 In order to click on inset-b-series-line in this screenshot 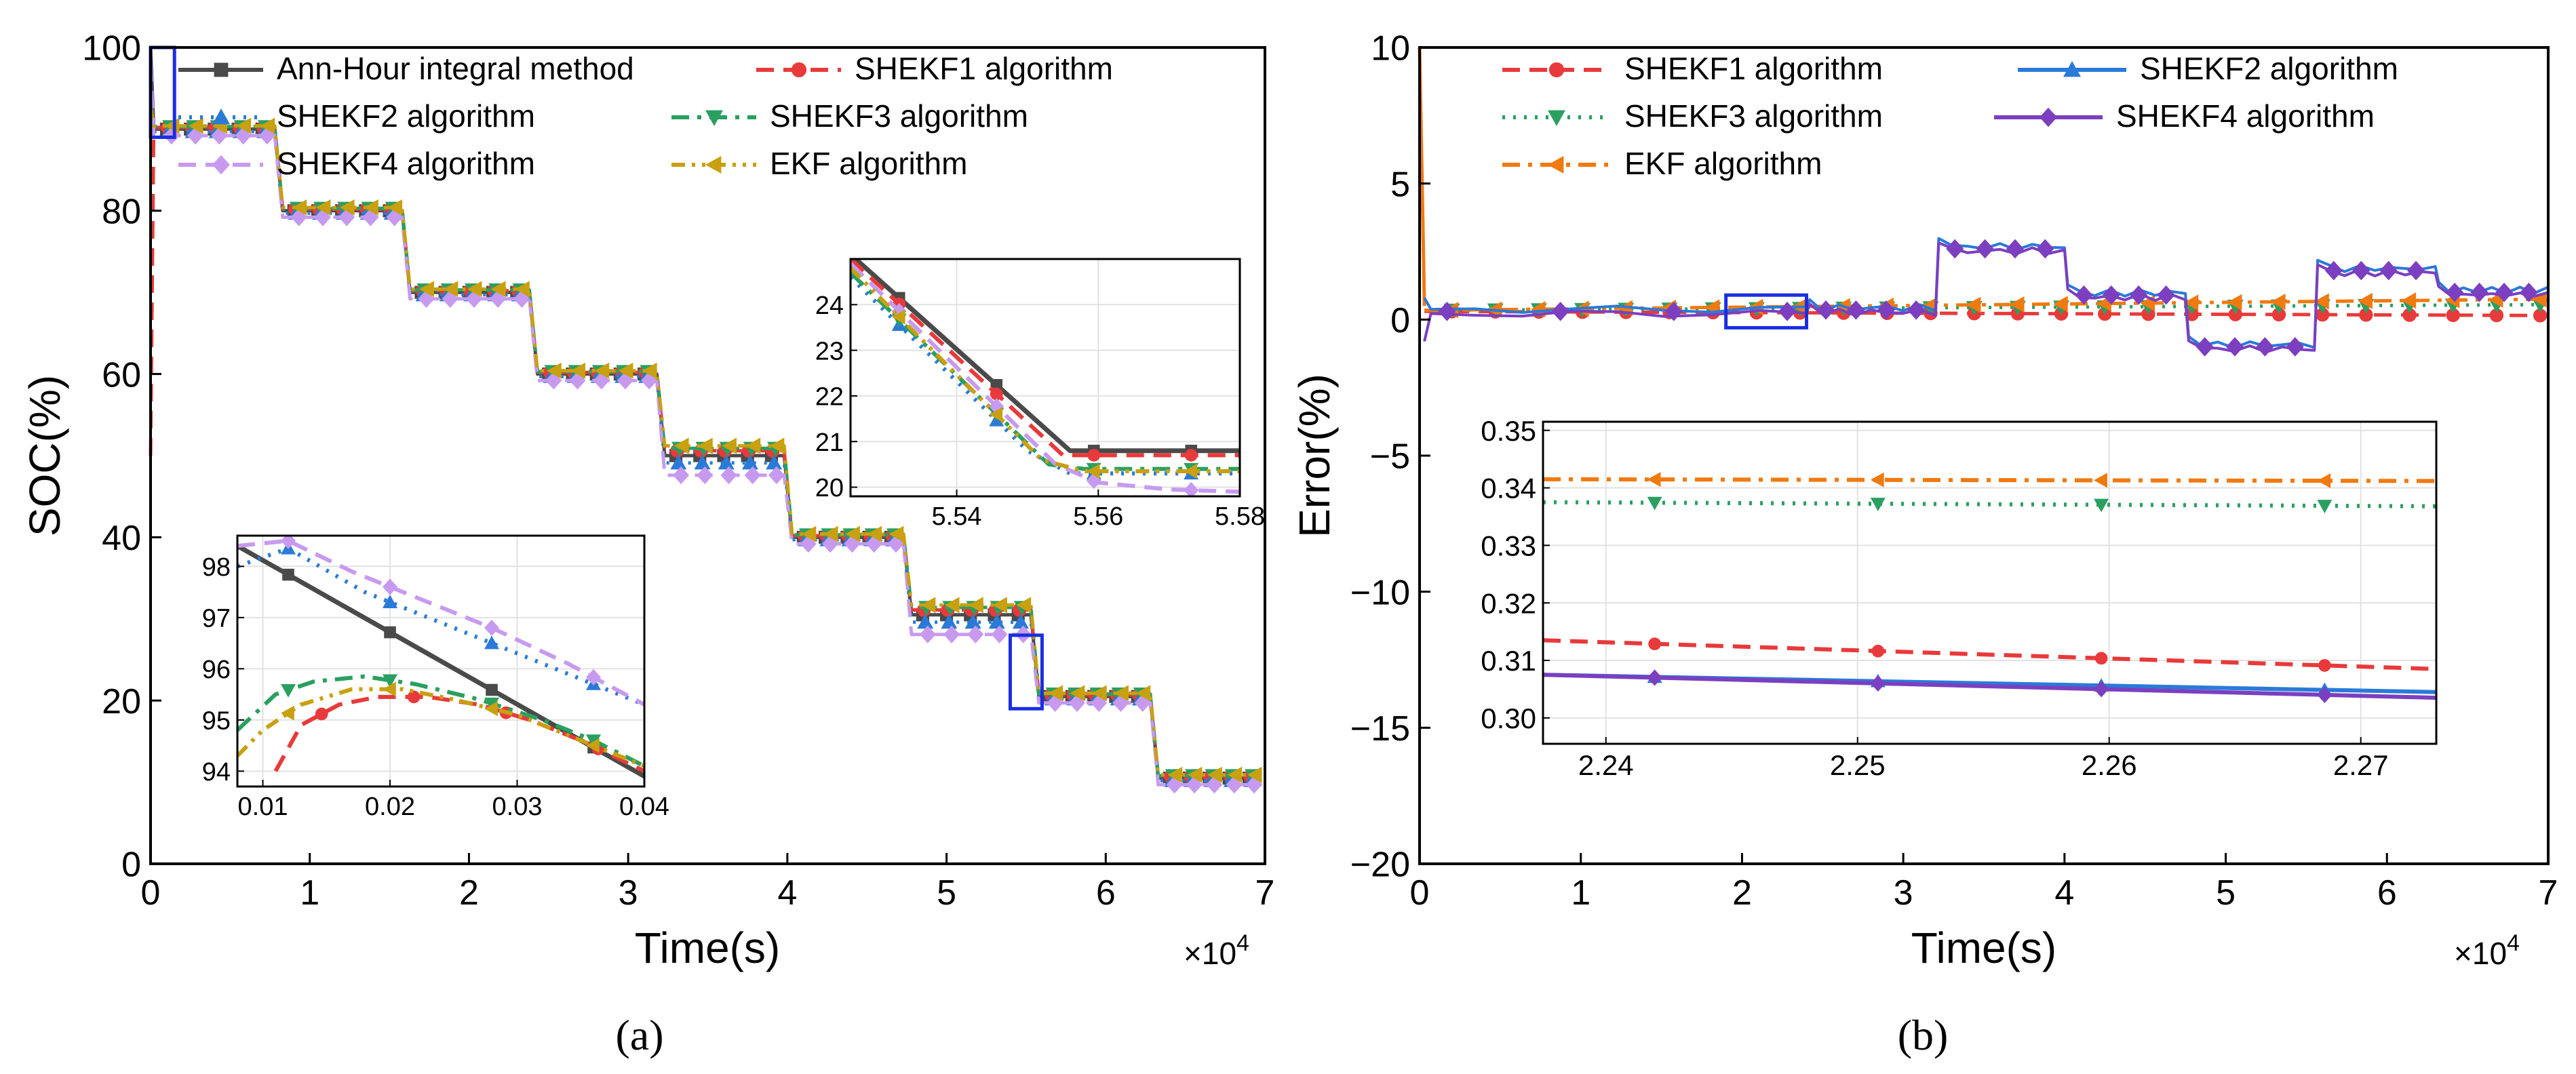, I will do `click(1989, 504)`.